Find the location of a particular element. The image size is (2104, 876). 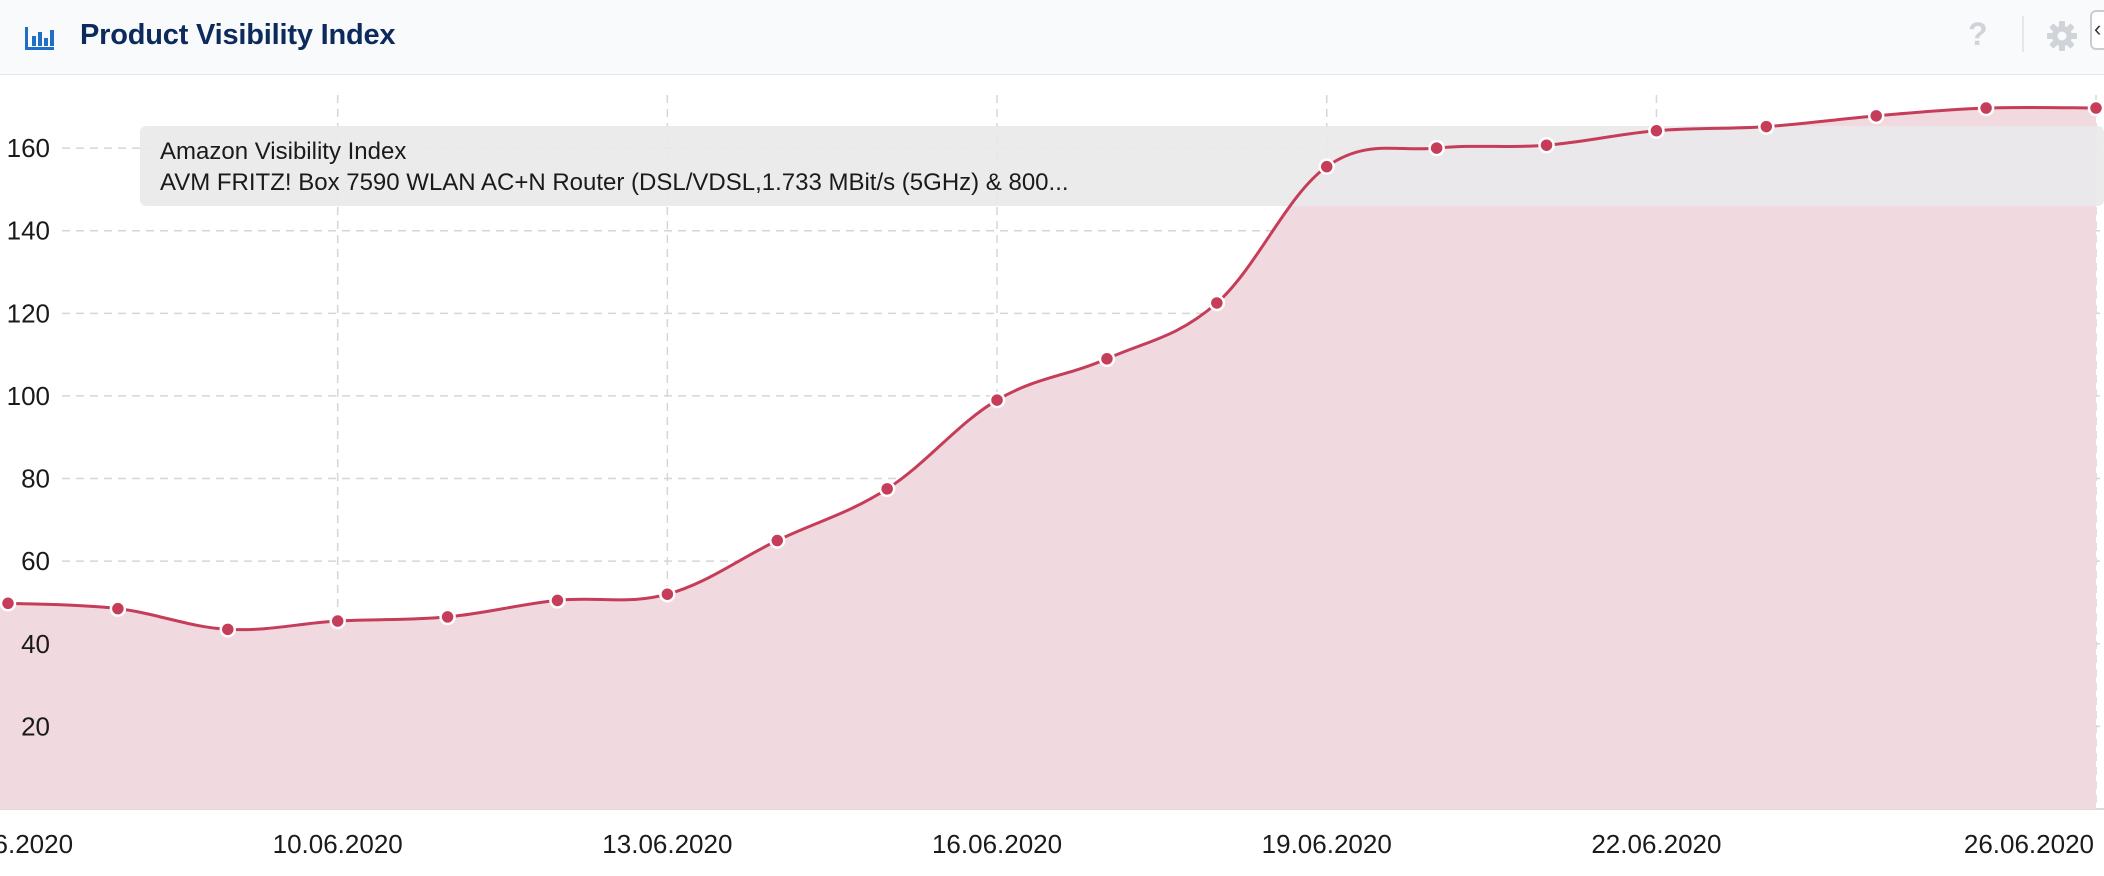

gear-icon is located at coordinates (2062, 36).